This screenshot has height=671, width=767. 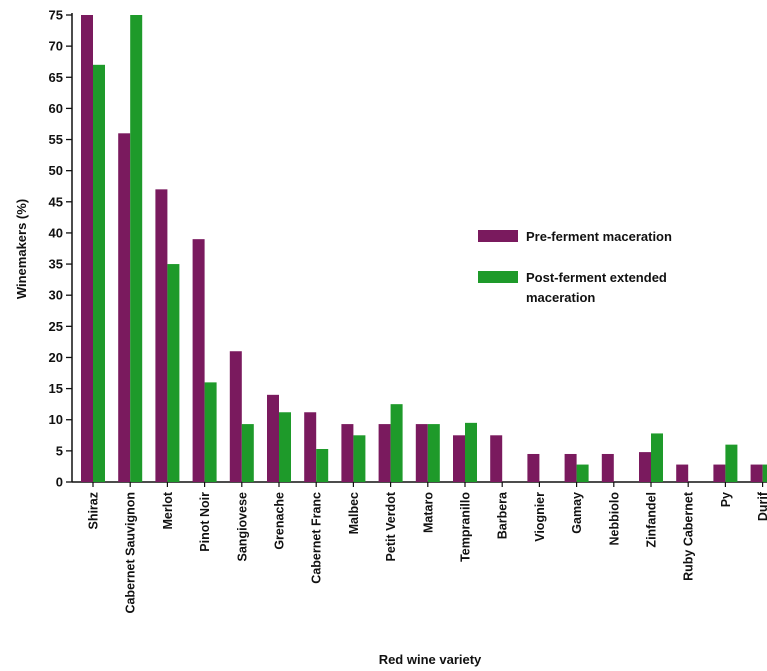 I want to click on legend-label: maceration, so click(x=560, y=297).